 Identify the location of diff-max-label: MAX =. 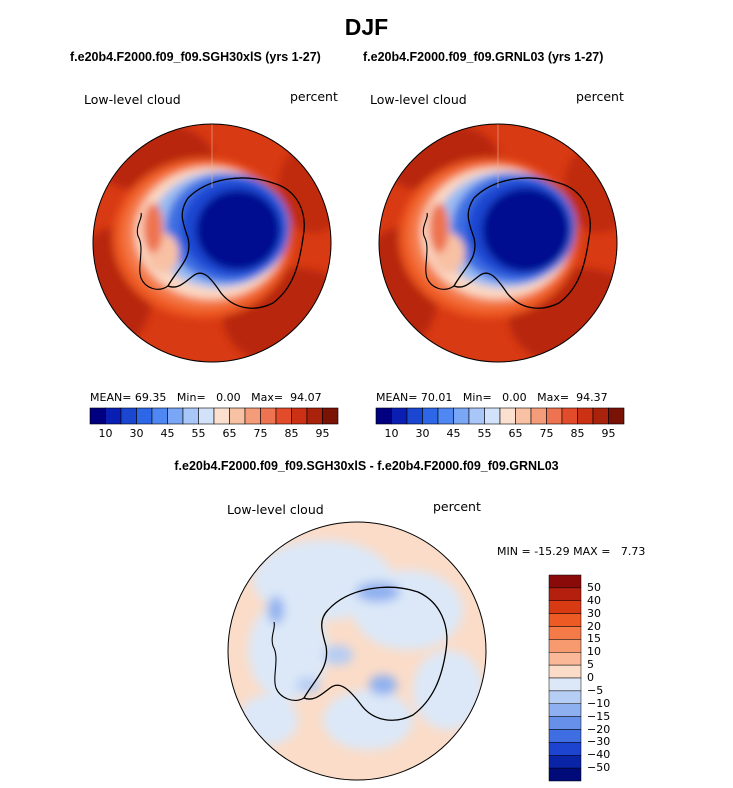
(592, 551).